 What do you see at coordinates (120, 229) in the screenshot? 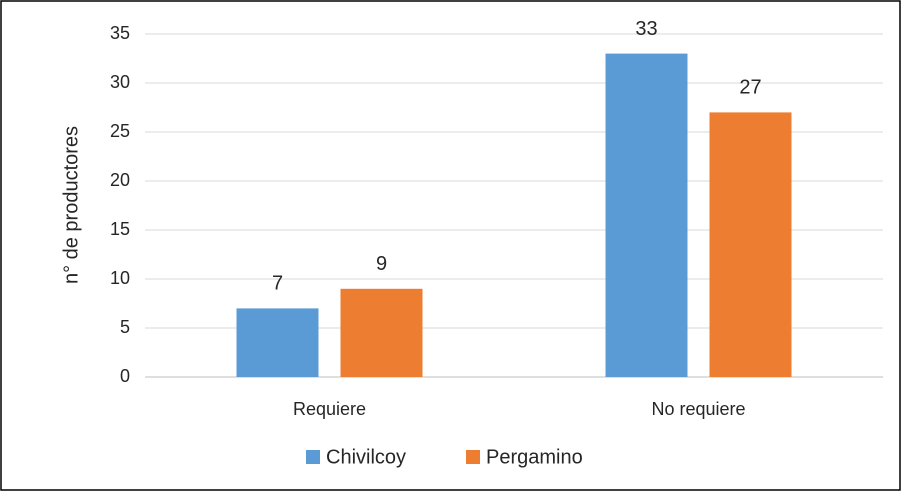
I see `y-tick-label: 15` at bounding box center [120, 229].